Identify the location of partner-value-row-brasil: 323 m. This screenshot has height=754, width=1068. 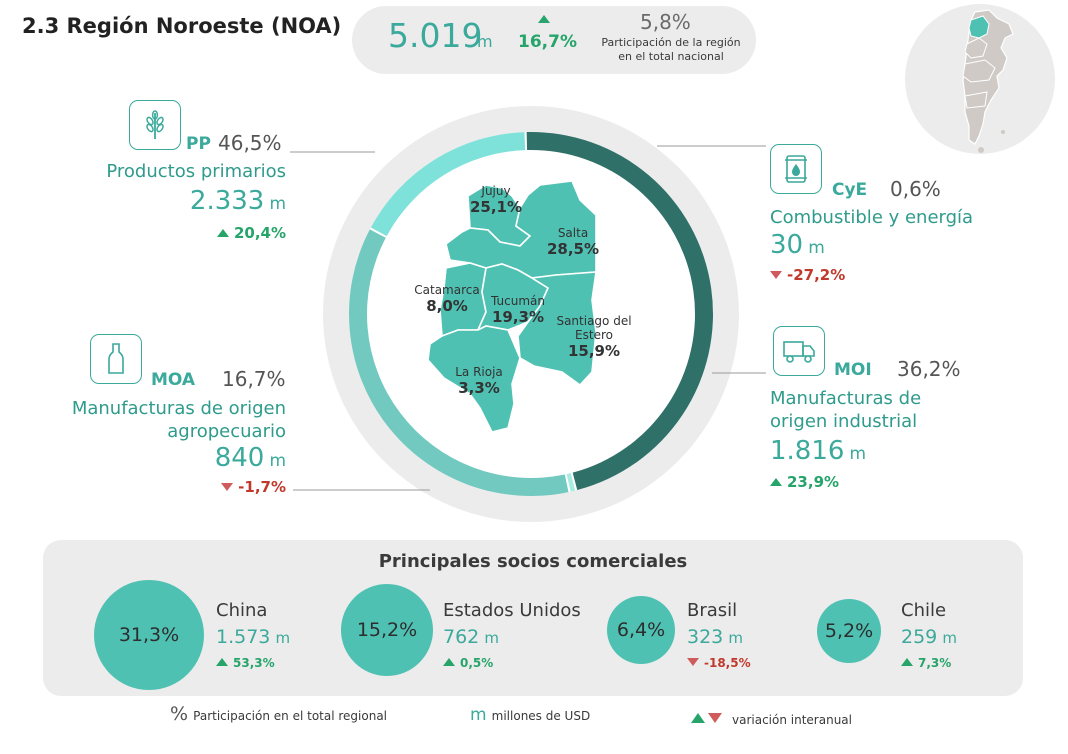
(715, 637).